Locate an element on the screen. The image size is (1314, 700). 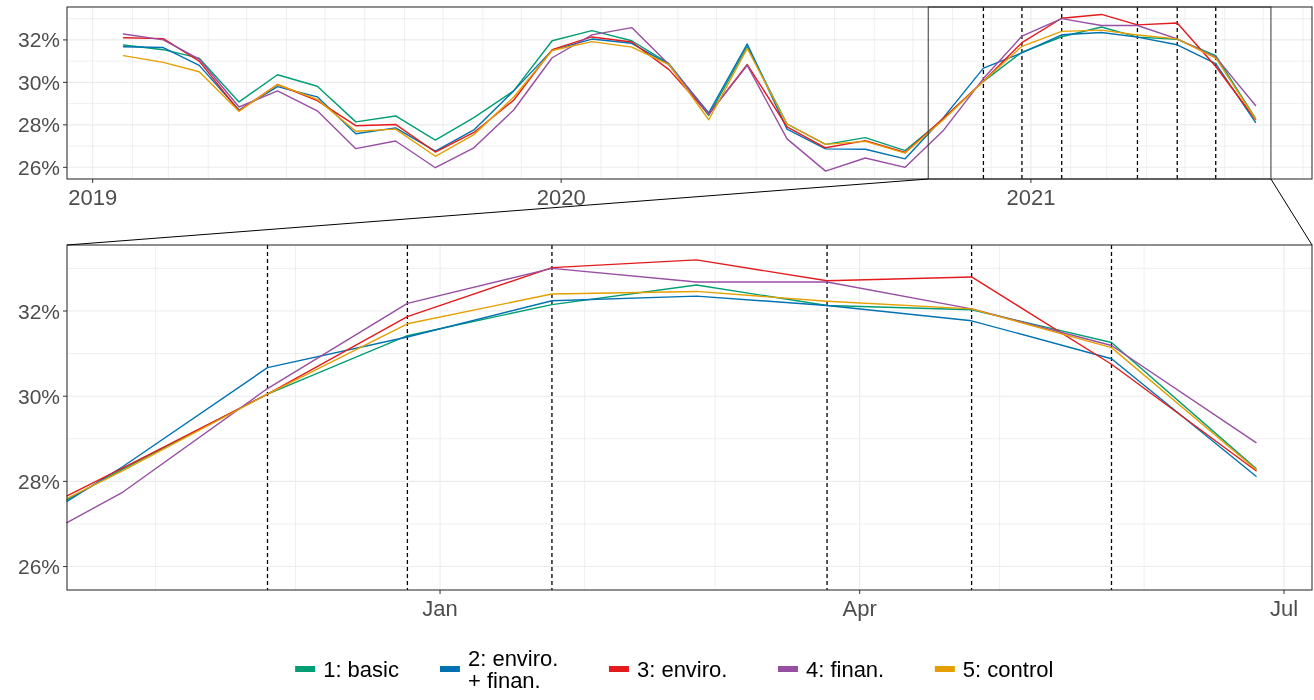
x-tick-label: 2020 is located at coordinates (561, 197).